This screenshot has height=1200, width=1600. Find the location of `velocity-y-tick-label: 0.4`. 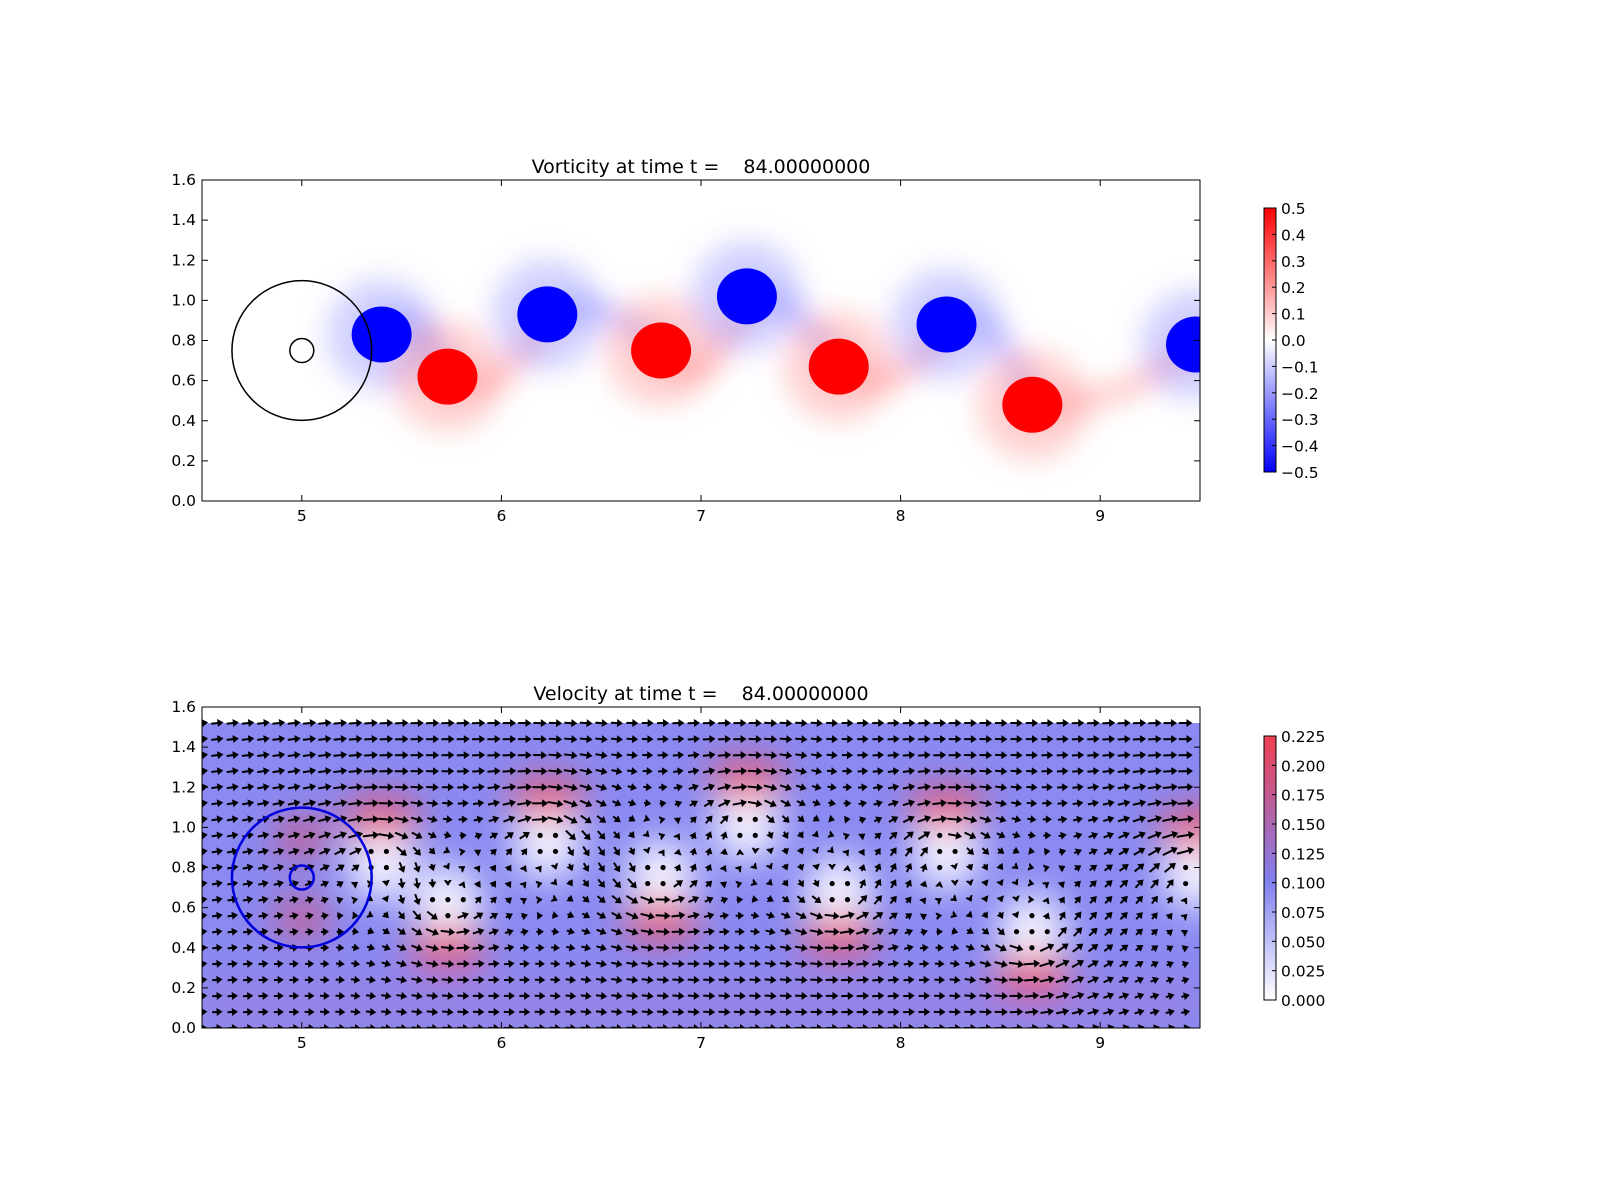

velocity-y-tick-label: 0.4 is located at coordinates (183, 948).